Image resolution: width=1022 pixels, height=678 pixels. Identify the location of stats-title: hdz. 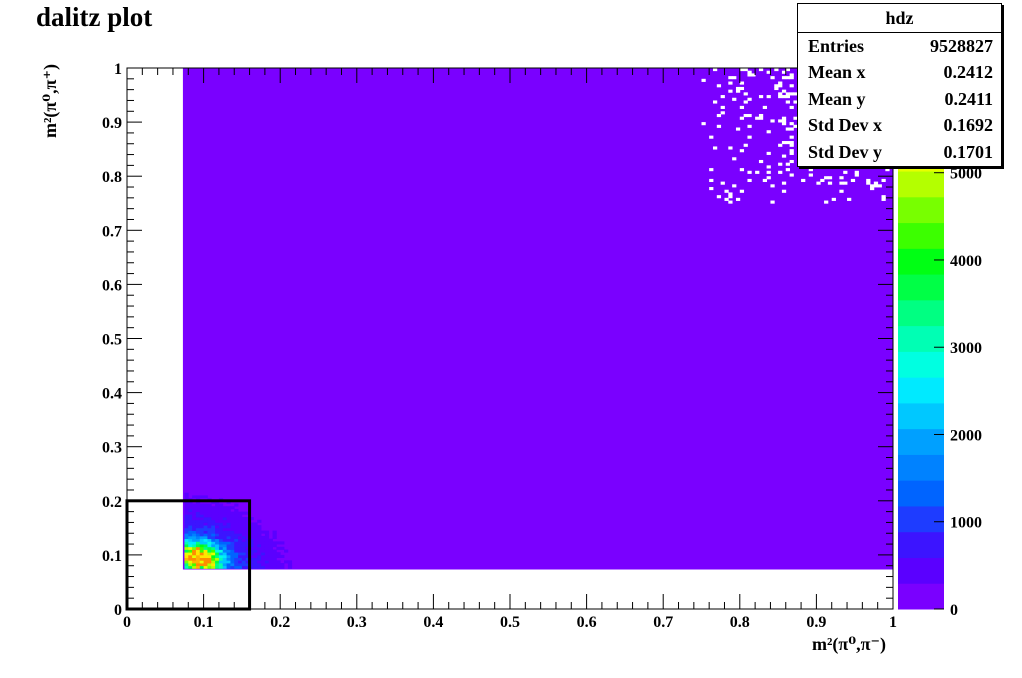
(899, 18).